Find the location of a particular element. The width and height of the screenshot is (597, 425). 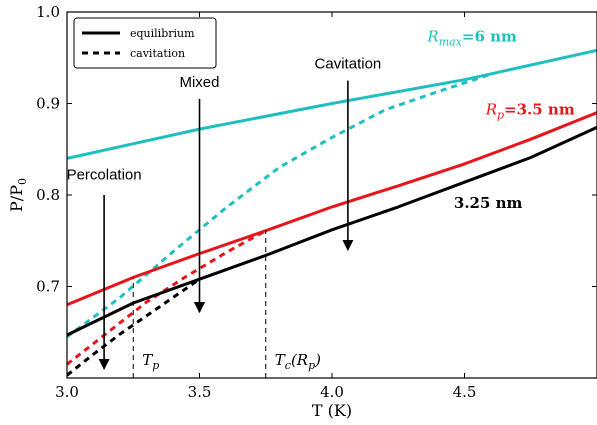

series-line-r35-dashed is located at coordinates (167, 297).